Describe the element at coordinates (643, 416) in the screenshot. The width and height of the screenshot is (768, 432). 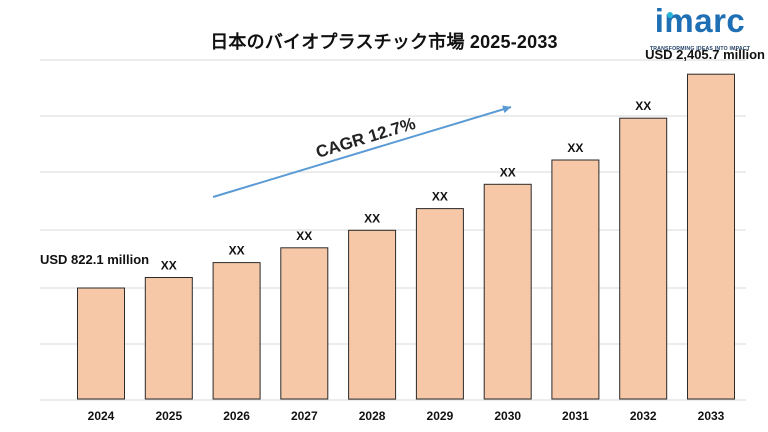
I see `x-tick-label: 2032` at that location.